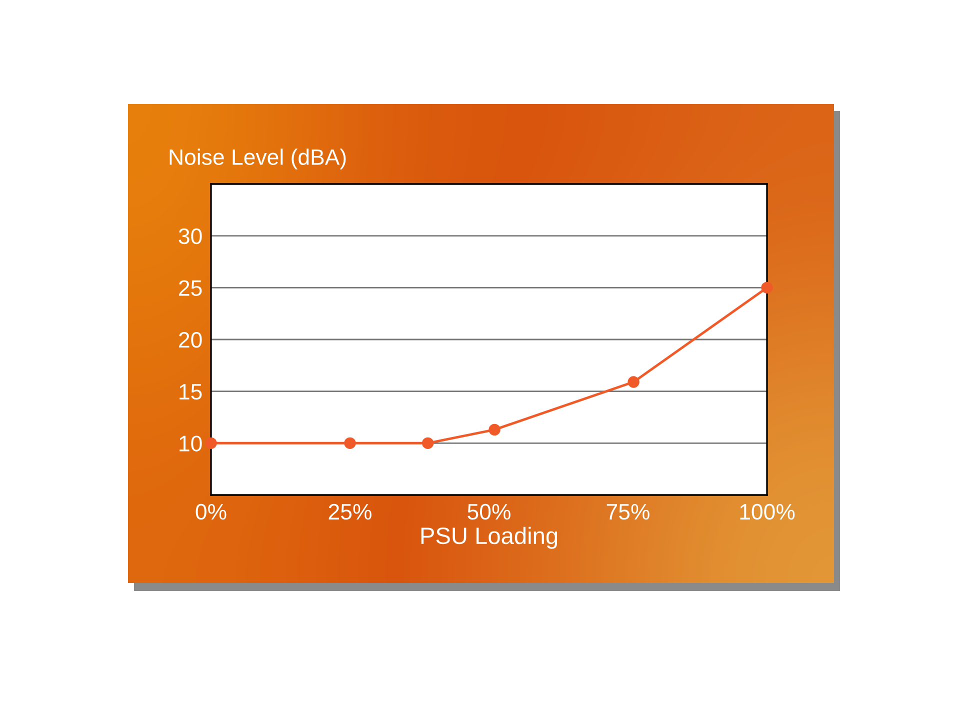  Describe the element at coordinates (628, 512) in the screenshot. I see `x-tick-label: 75%` at that location.